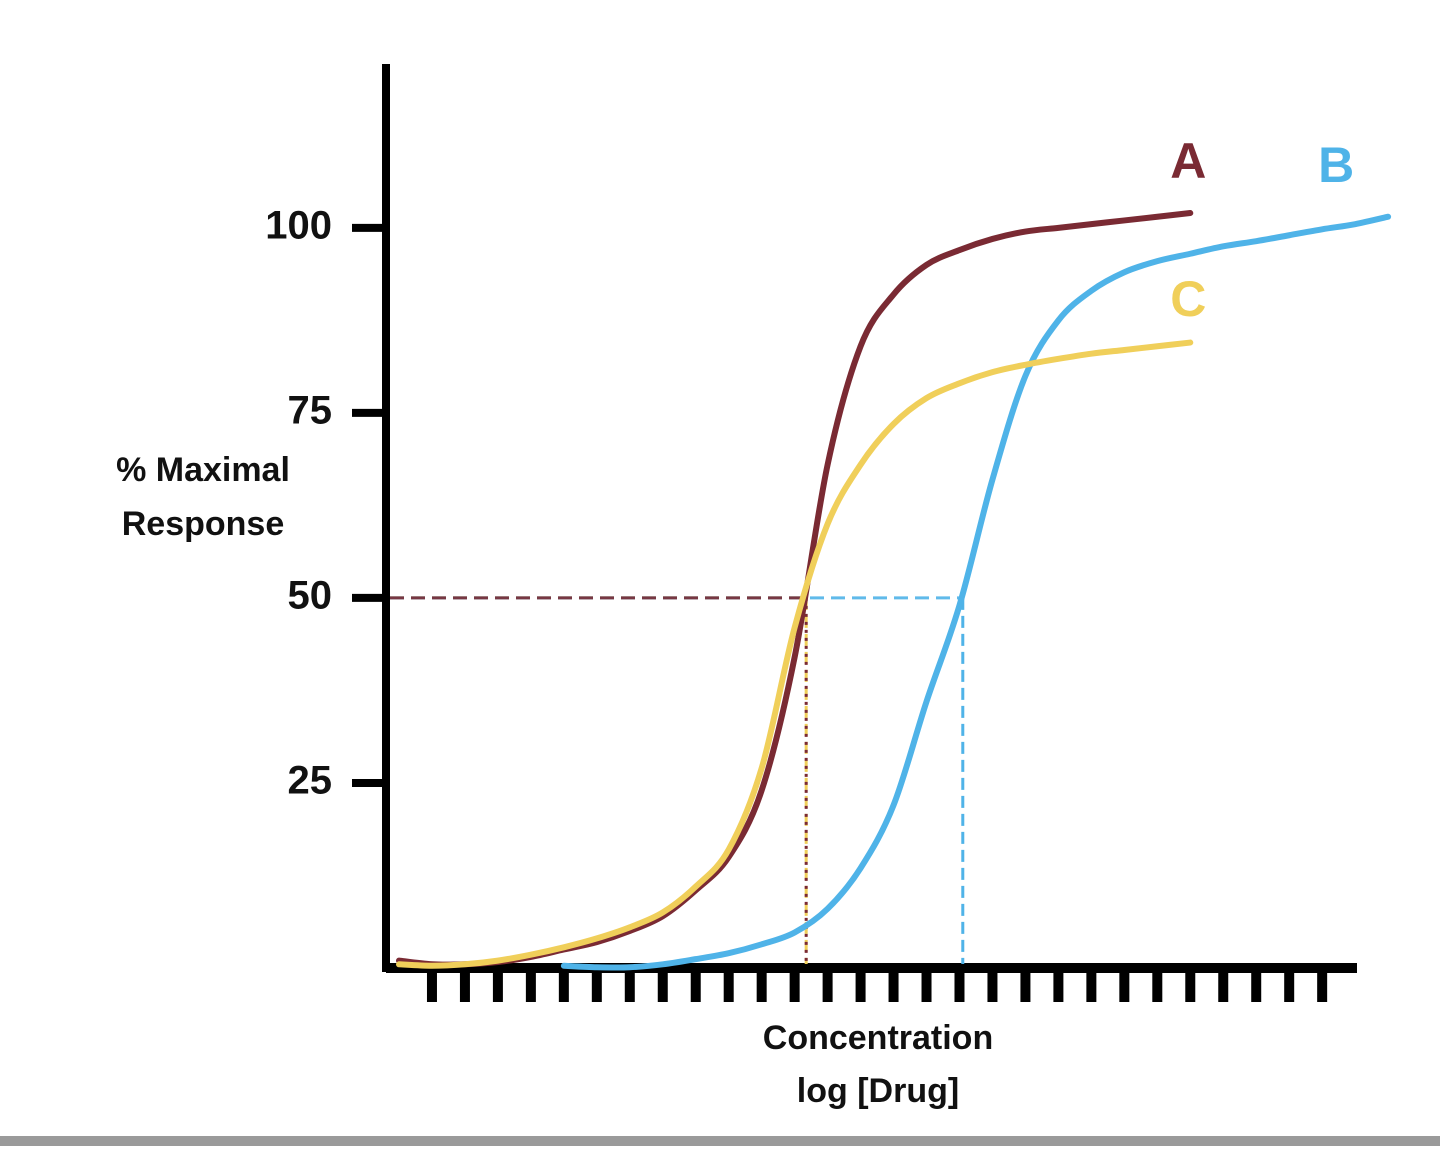 The image size is (1440, 1151). I want to click on series-label: C, so click(1188, 299).